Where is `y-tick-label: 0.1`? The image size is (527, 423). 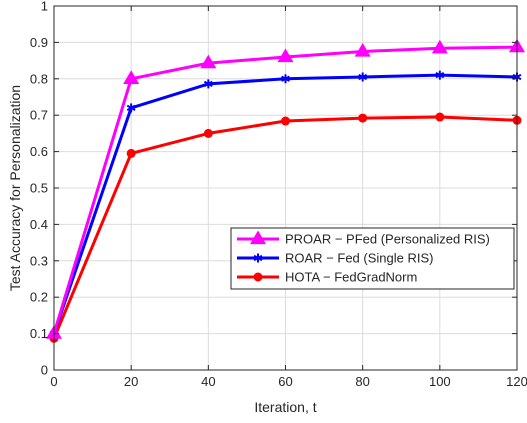
y-tick-label: 0.1 is located at coordinates (39, 333).